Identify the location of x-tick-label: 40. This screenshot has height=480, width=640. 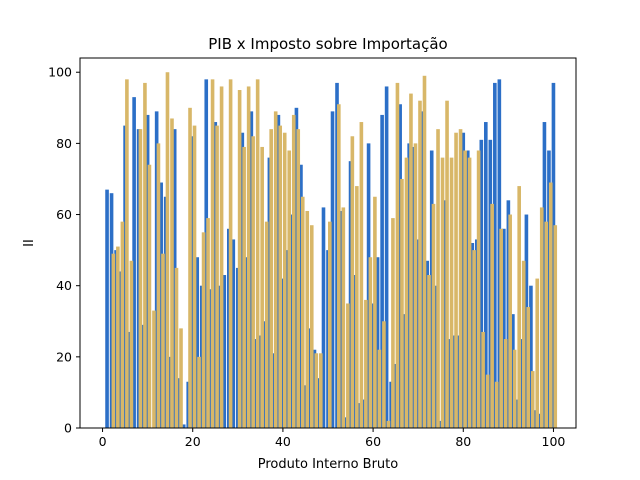
(283, 441).